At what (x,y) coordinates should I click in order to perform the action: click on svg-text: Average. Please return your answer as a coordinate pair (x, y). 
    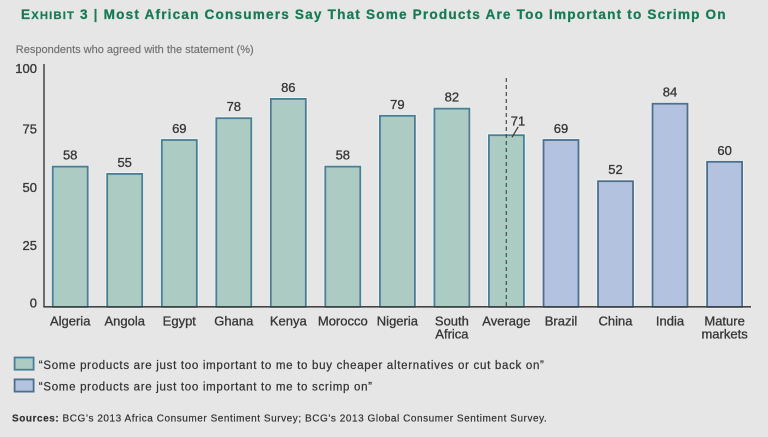
    Looking at the image, I should click on (506, 321).